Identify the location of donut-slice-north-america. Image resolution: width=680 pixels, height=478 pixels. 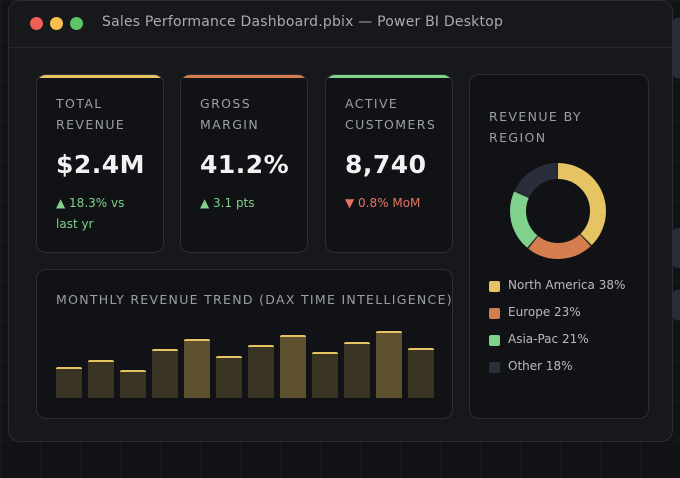
(558, 211).